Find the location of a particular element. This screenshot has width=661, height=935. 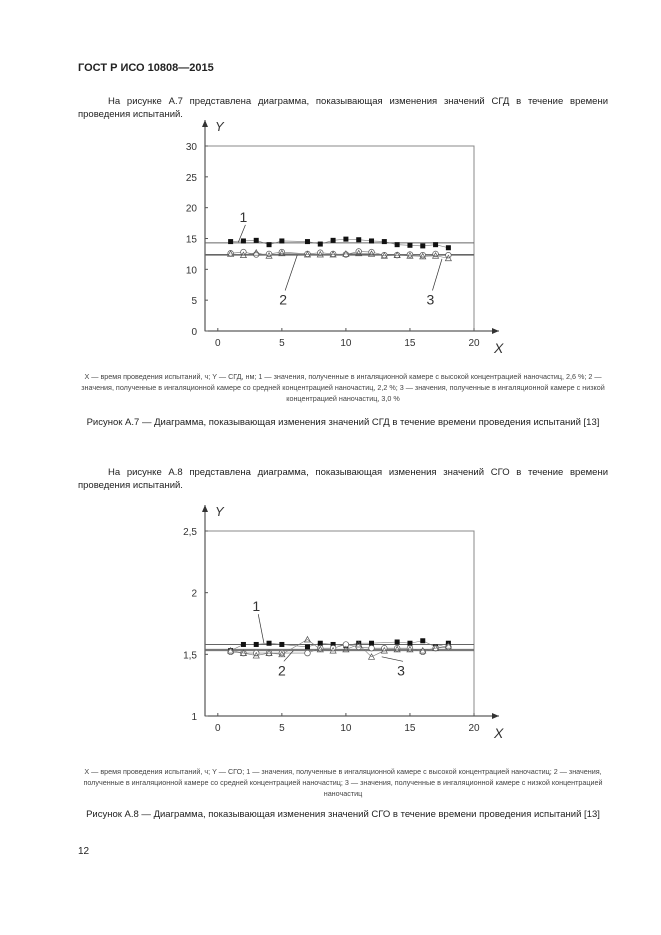

y-tick-label: 2,5 is located at coordinates (190, 532).